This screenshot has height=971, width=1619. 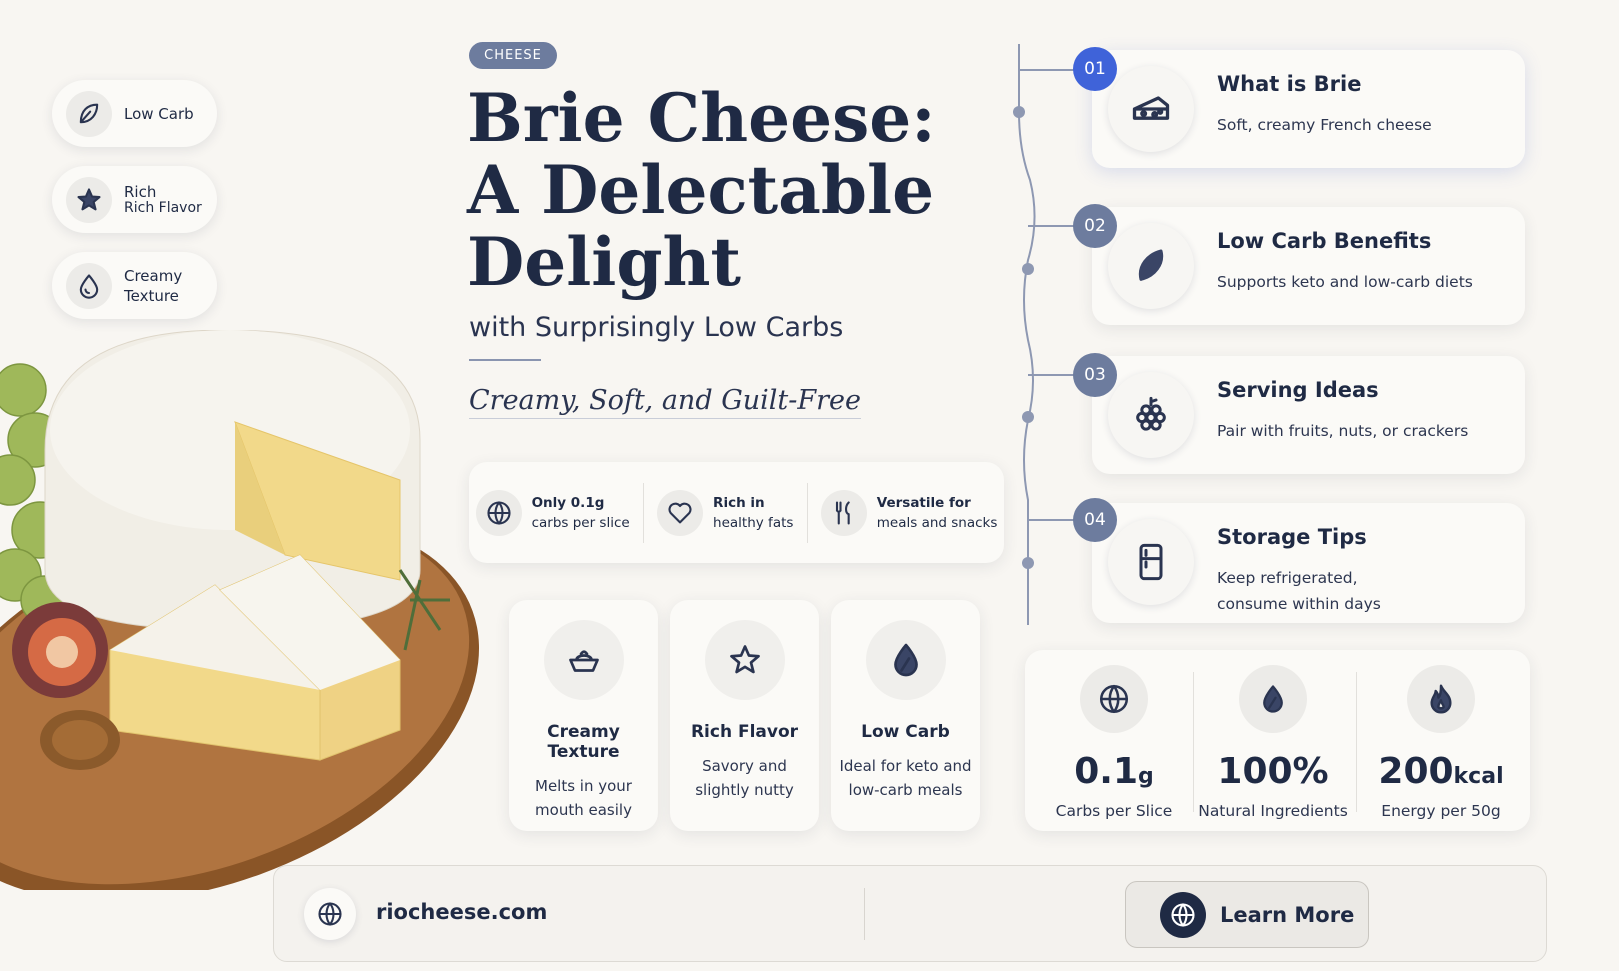 I want to click on feature-title: Rich in, so click(x=739, y=502).